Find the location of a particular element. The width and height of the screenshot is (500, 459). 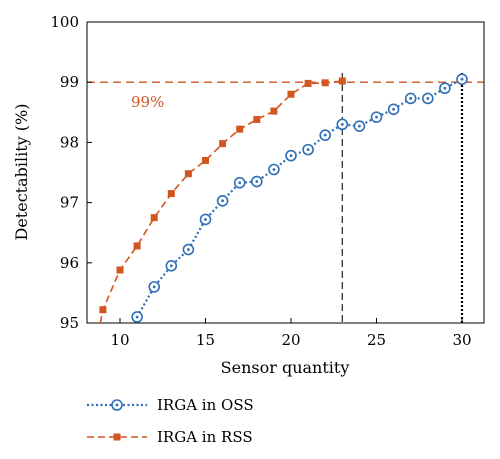

y-tick-label: 96 is located at coordinates (69, 263).